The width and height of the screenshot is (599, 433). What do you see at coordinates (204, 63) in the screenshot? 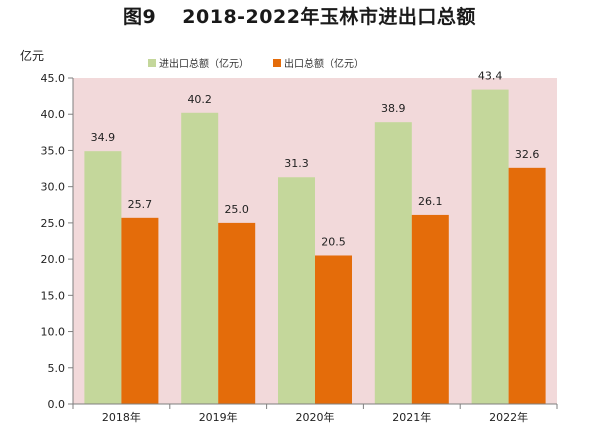
I see `legend-label-1: 进出口总额（亿元）` at bounding box center [204, 63].